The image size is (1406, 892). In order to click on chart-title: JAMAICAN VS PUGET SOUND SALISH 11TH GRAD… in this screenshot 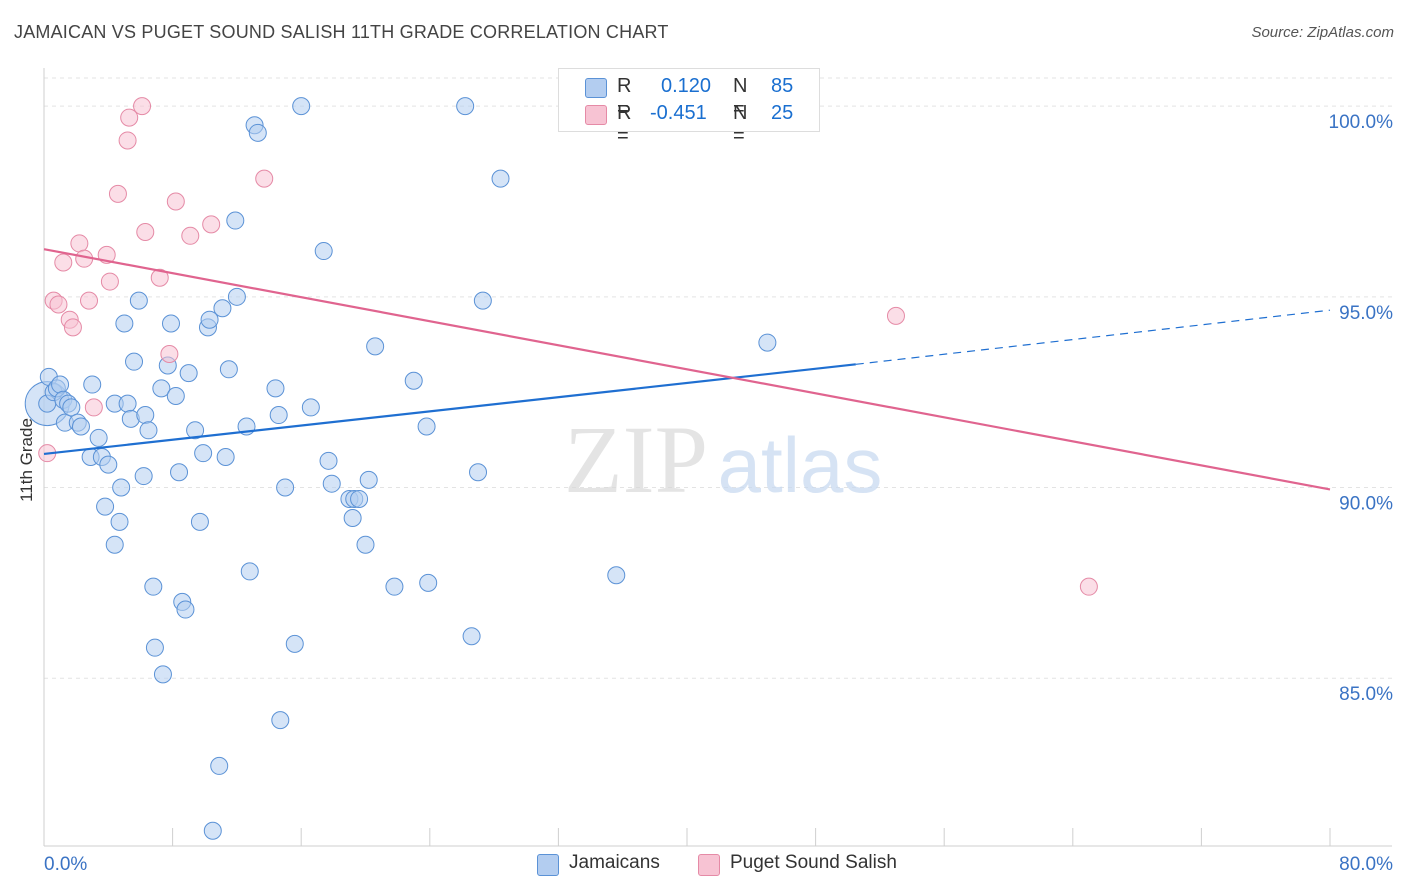, I will do `click(341, 32)`.